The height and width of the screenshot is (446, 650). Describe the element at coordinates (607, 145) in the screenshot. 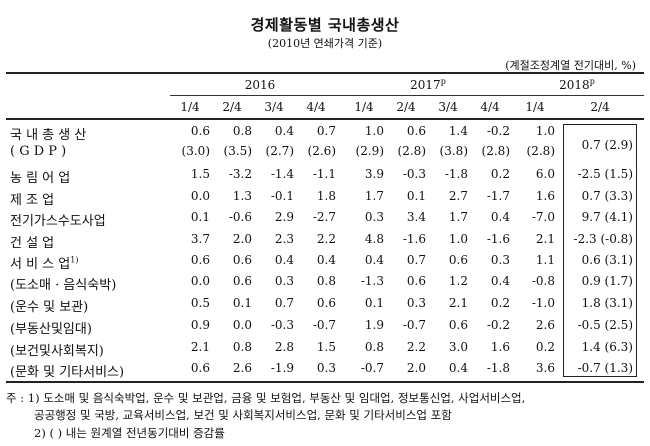

I see `table-cell: 0.7 (2.9)` at that location.